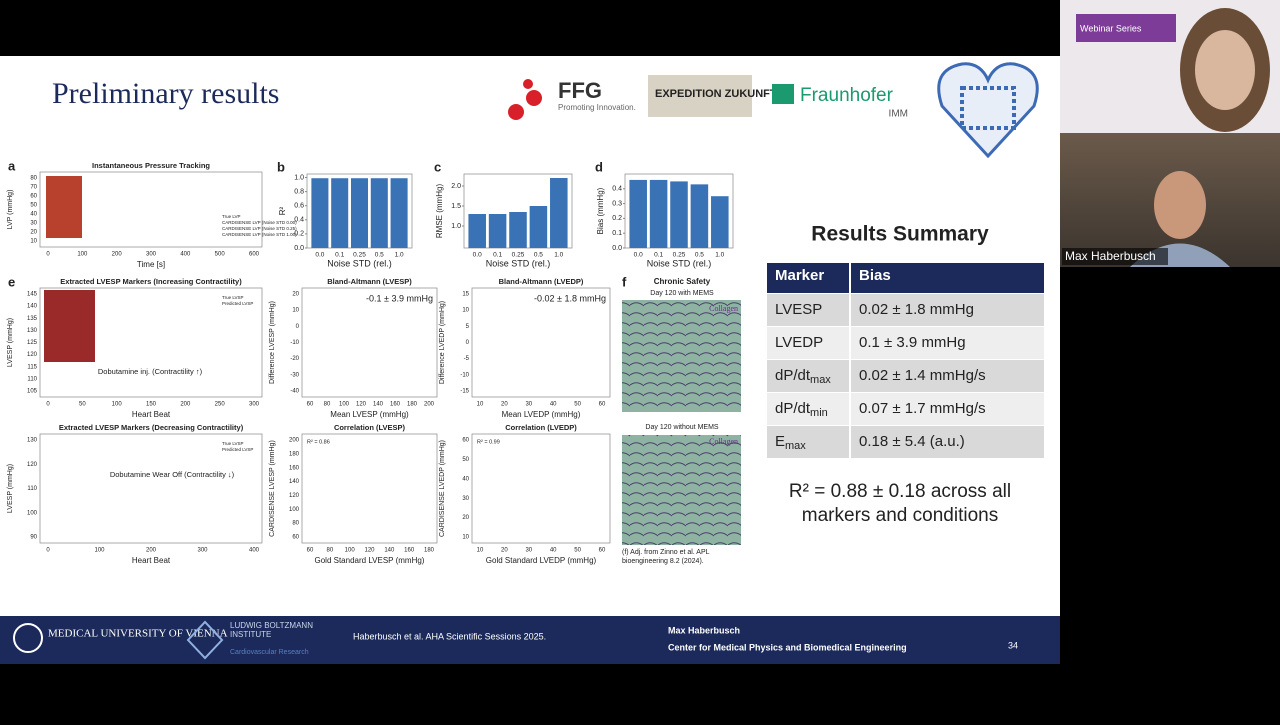  I want to click on annotation: Dobutamine Wear Off (Contractility ↓), so click(172, 474).